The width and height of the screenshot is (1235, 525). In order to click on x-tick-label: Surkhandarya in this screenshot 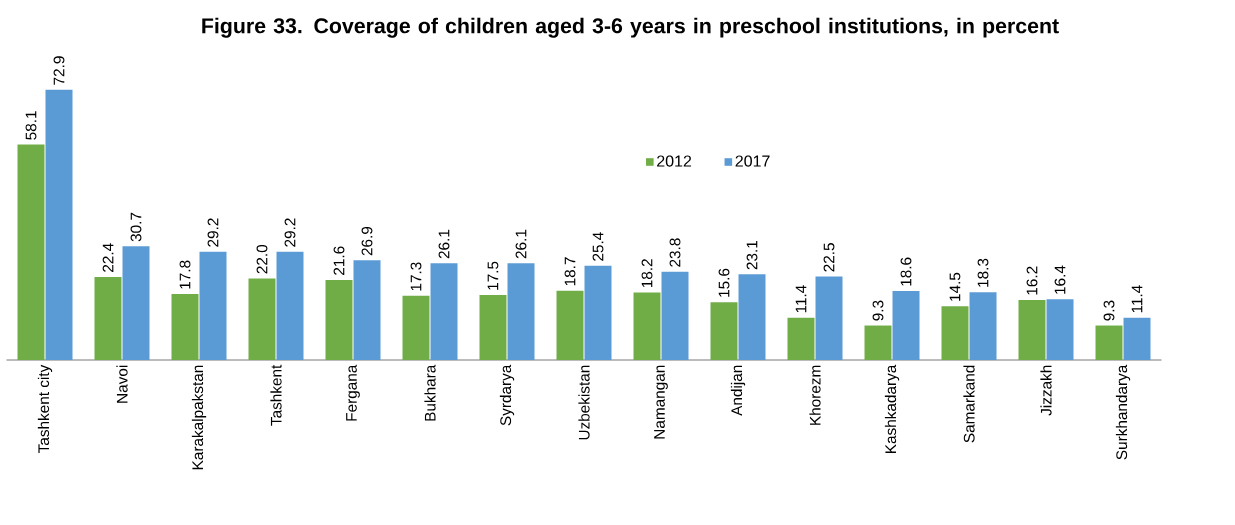, I will do `click(1123, 412)`.